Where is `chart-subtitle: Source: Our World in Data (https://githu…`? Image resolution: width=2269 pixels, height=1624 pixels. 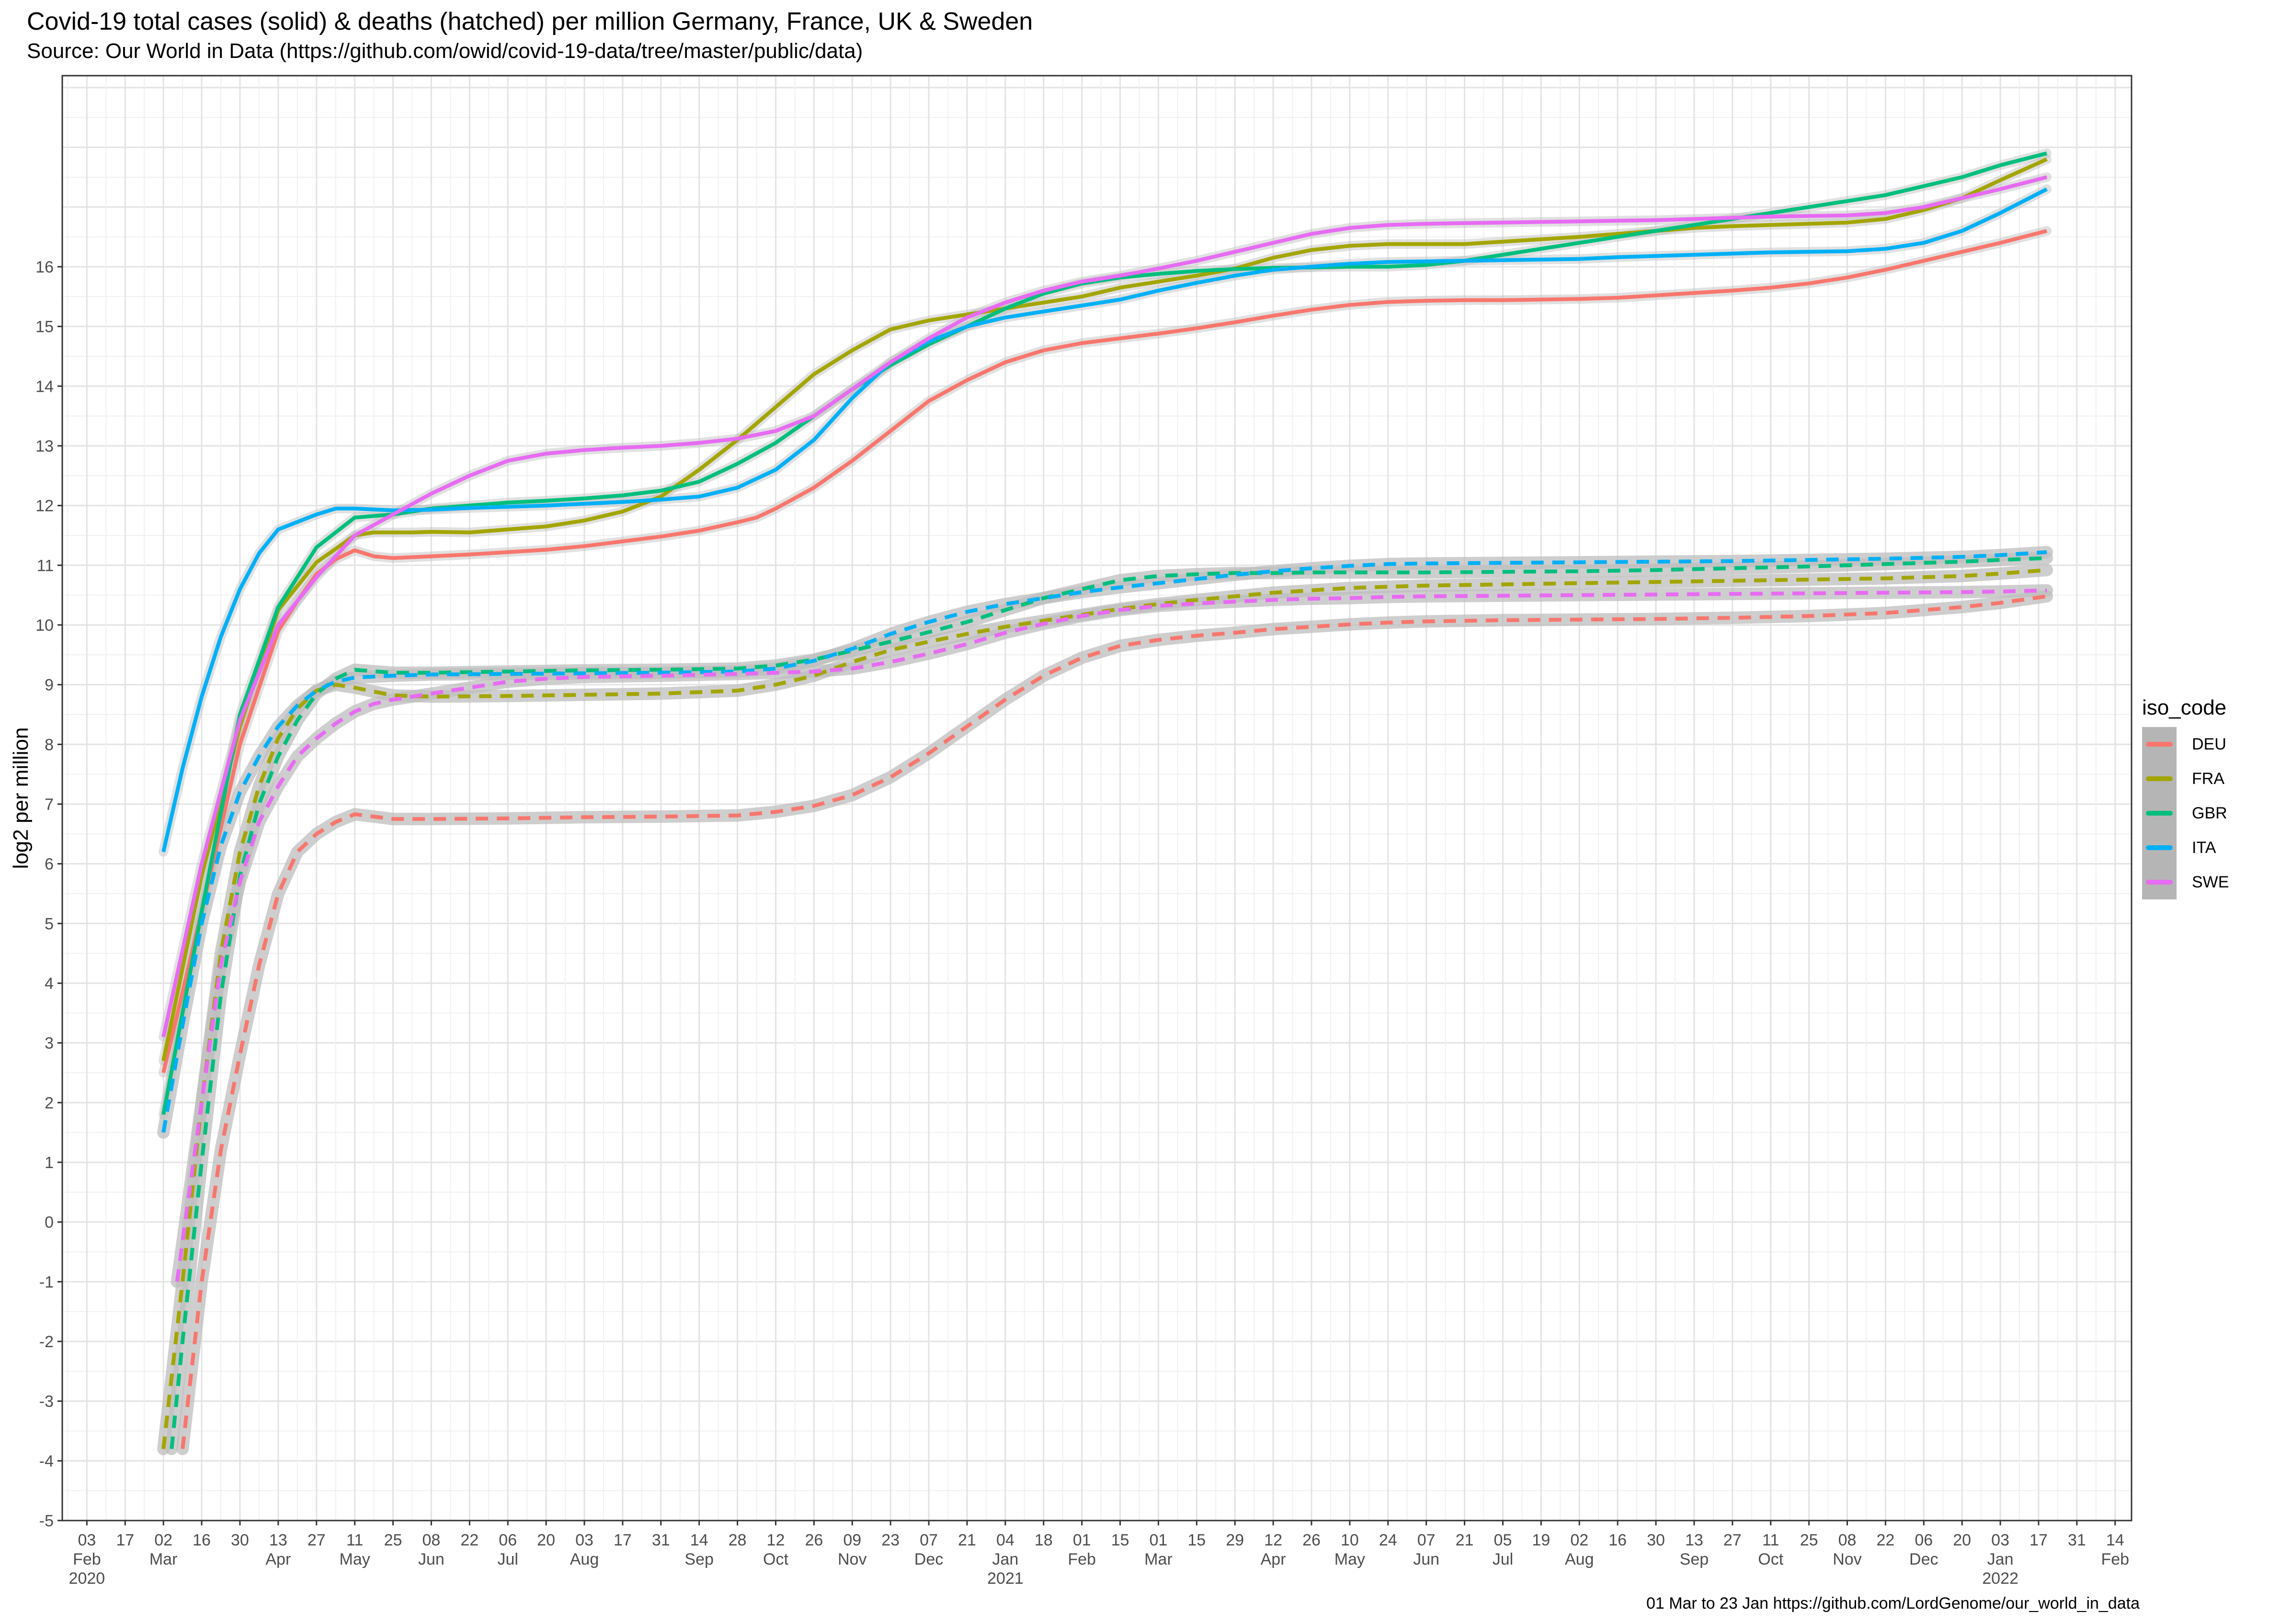 chart-subtitle: Source: Our World in Data (https://githu… is located at coordinates (445, 51).